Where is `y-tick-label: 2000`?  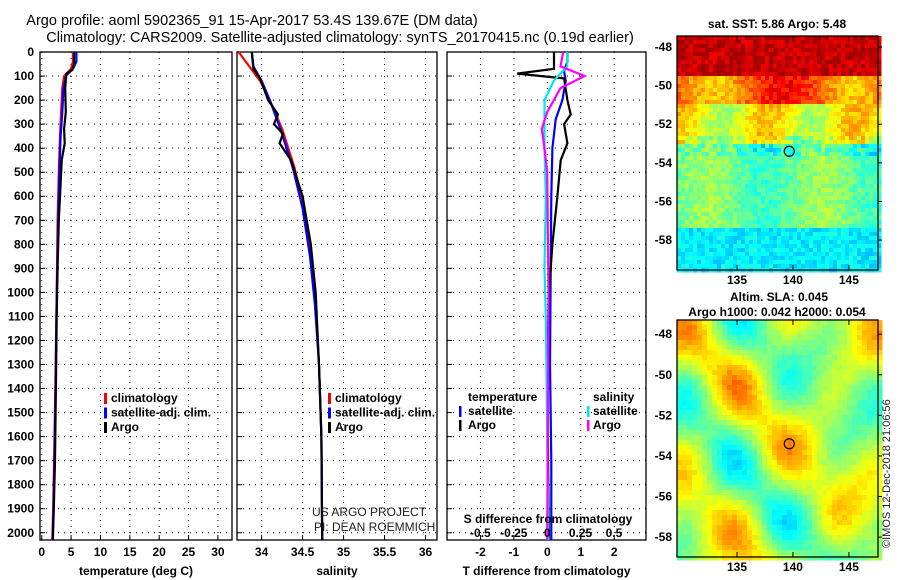 y-tick-label: 2000 is located at coordinates (20, 533).